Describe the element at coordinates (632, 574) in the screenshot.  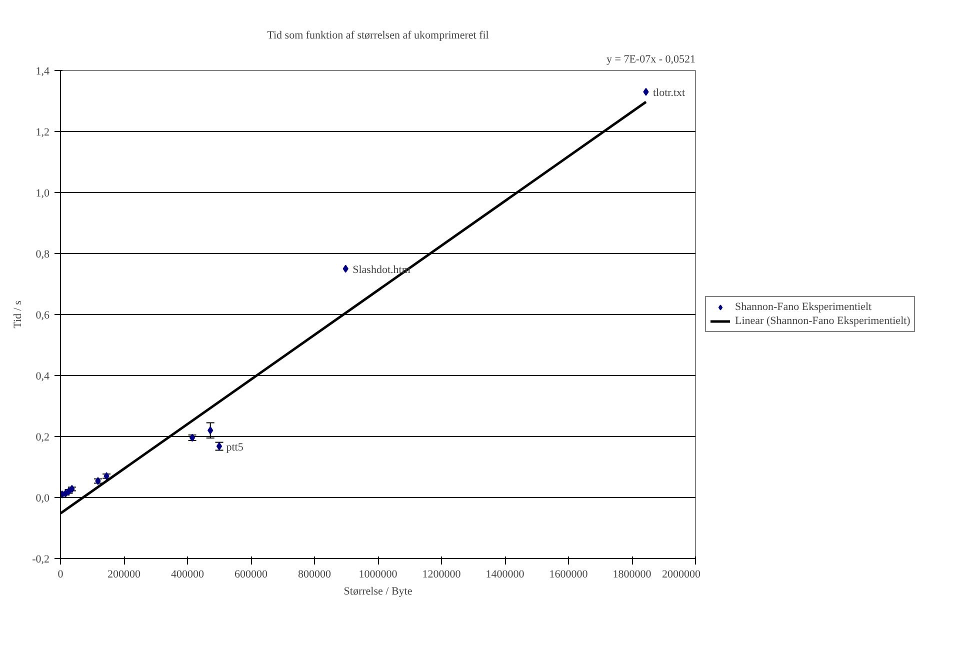
I see `x-tick-label: 1800000` at that location.